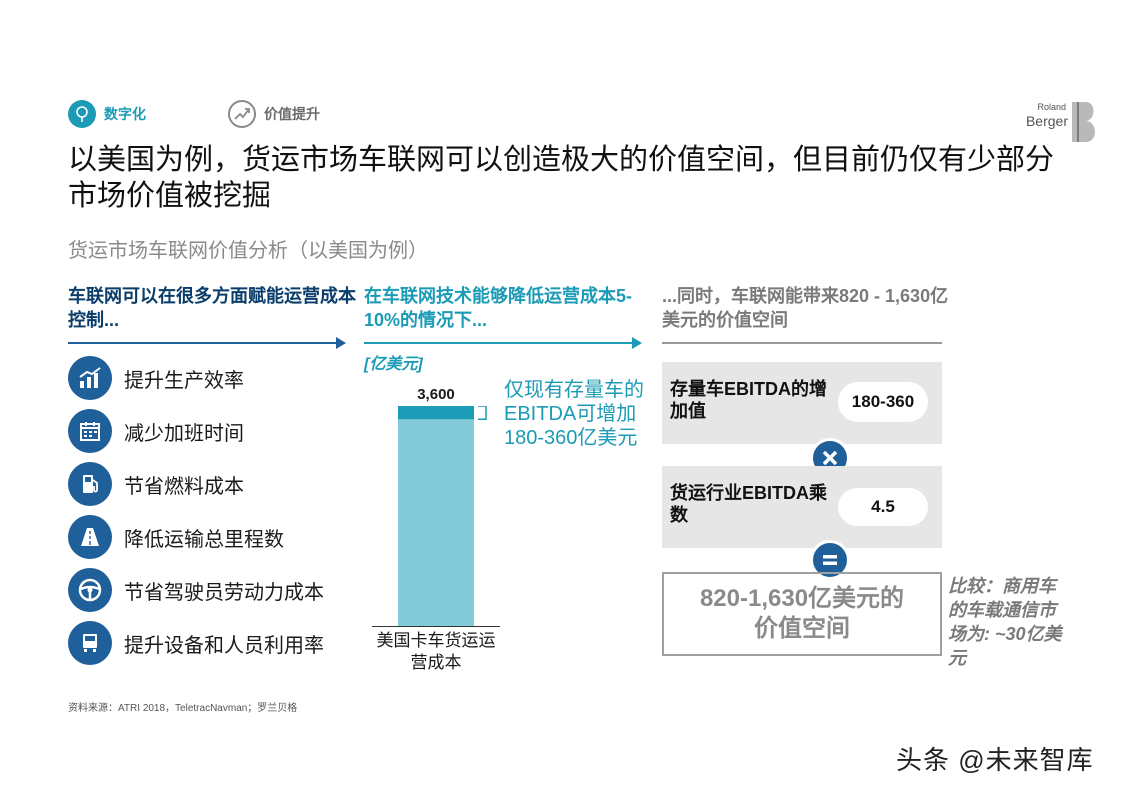 This screenshot has width=1122, height=793. What do you see at coordinates (242, 114) in the screenshot?
I see `value-chart-icon` at bounding box center [242, 114].